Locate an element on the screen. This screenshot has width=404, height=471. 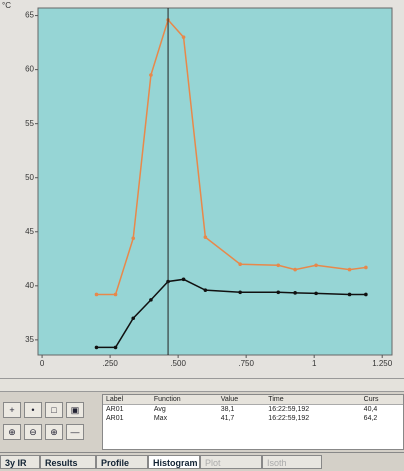
column-header: Function is located at coordinates (184, 400).